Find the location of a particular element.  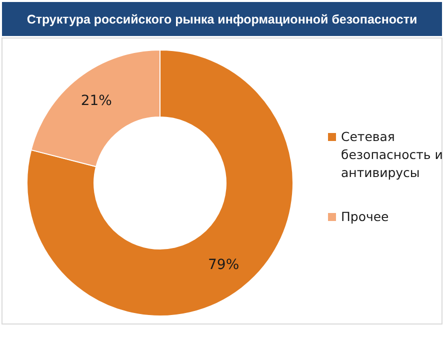

data-label: 79% is located at coordinates (224, 264).